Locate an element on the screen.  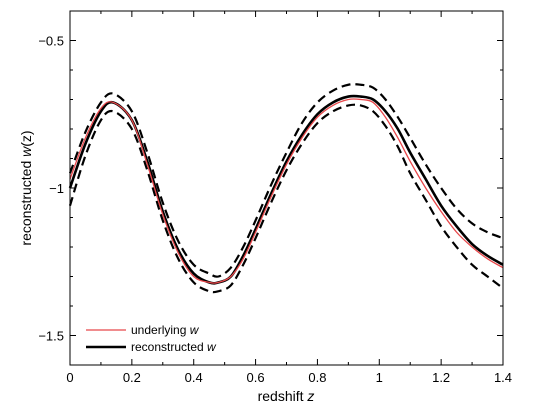
legend: underlying w reconstructed w is located at coordinates (151, 338).